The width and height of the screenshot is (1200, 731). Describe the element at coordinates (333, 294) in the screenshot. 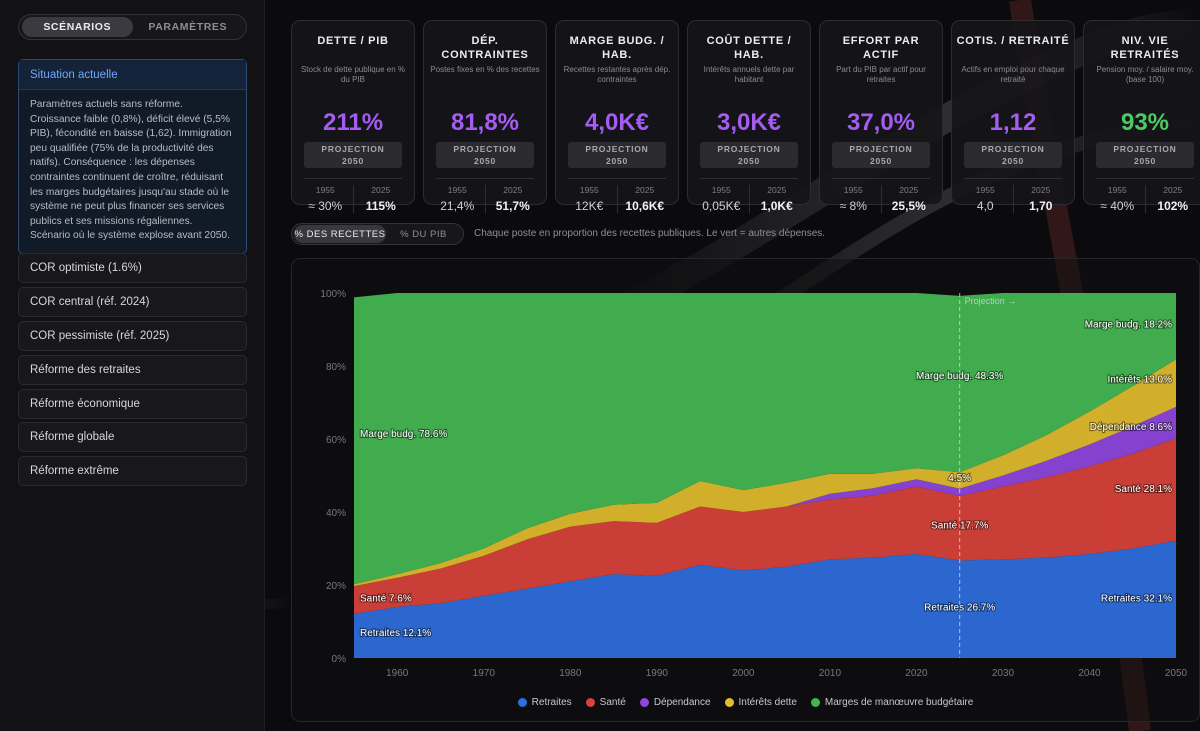

I see `y-tick-label: 100%` at that location.